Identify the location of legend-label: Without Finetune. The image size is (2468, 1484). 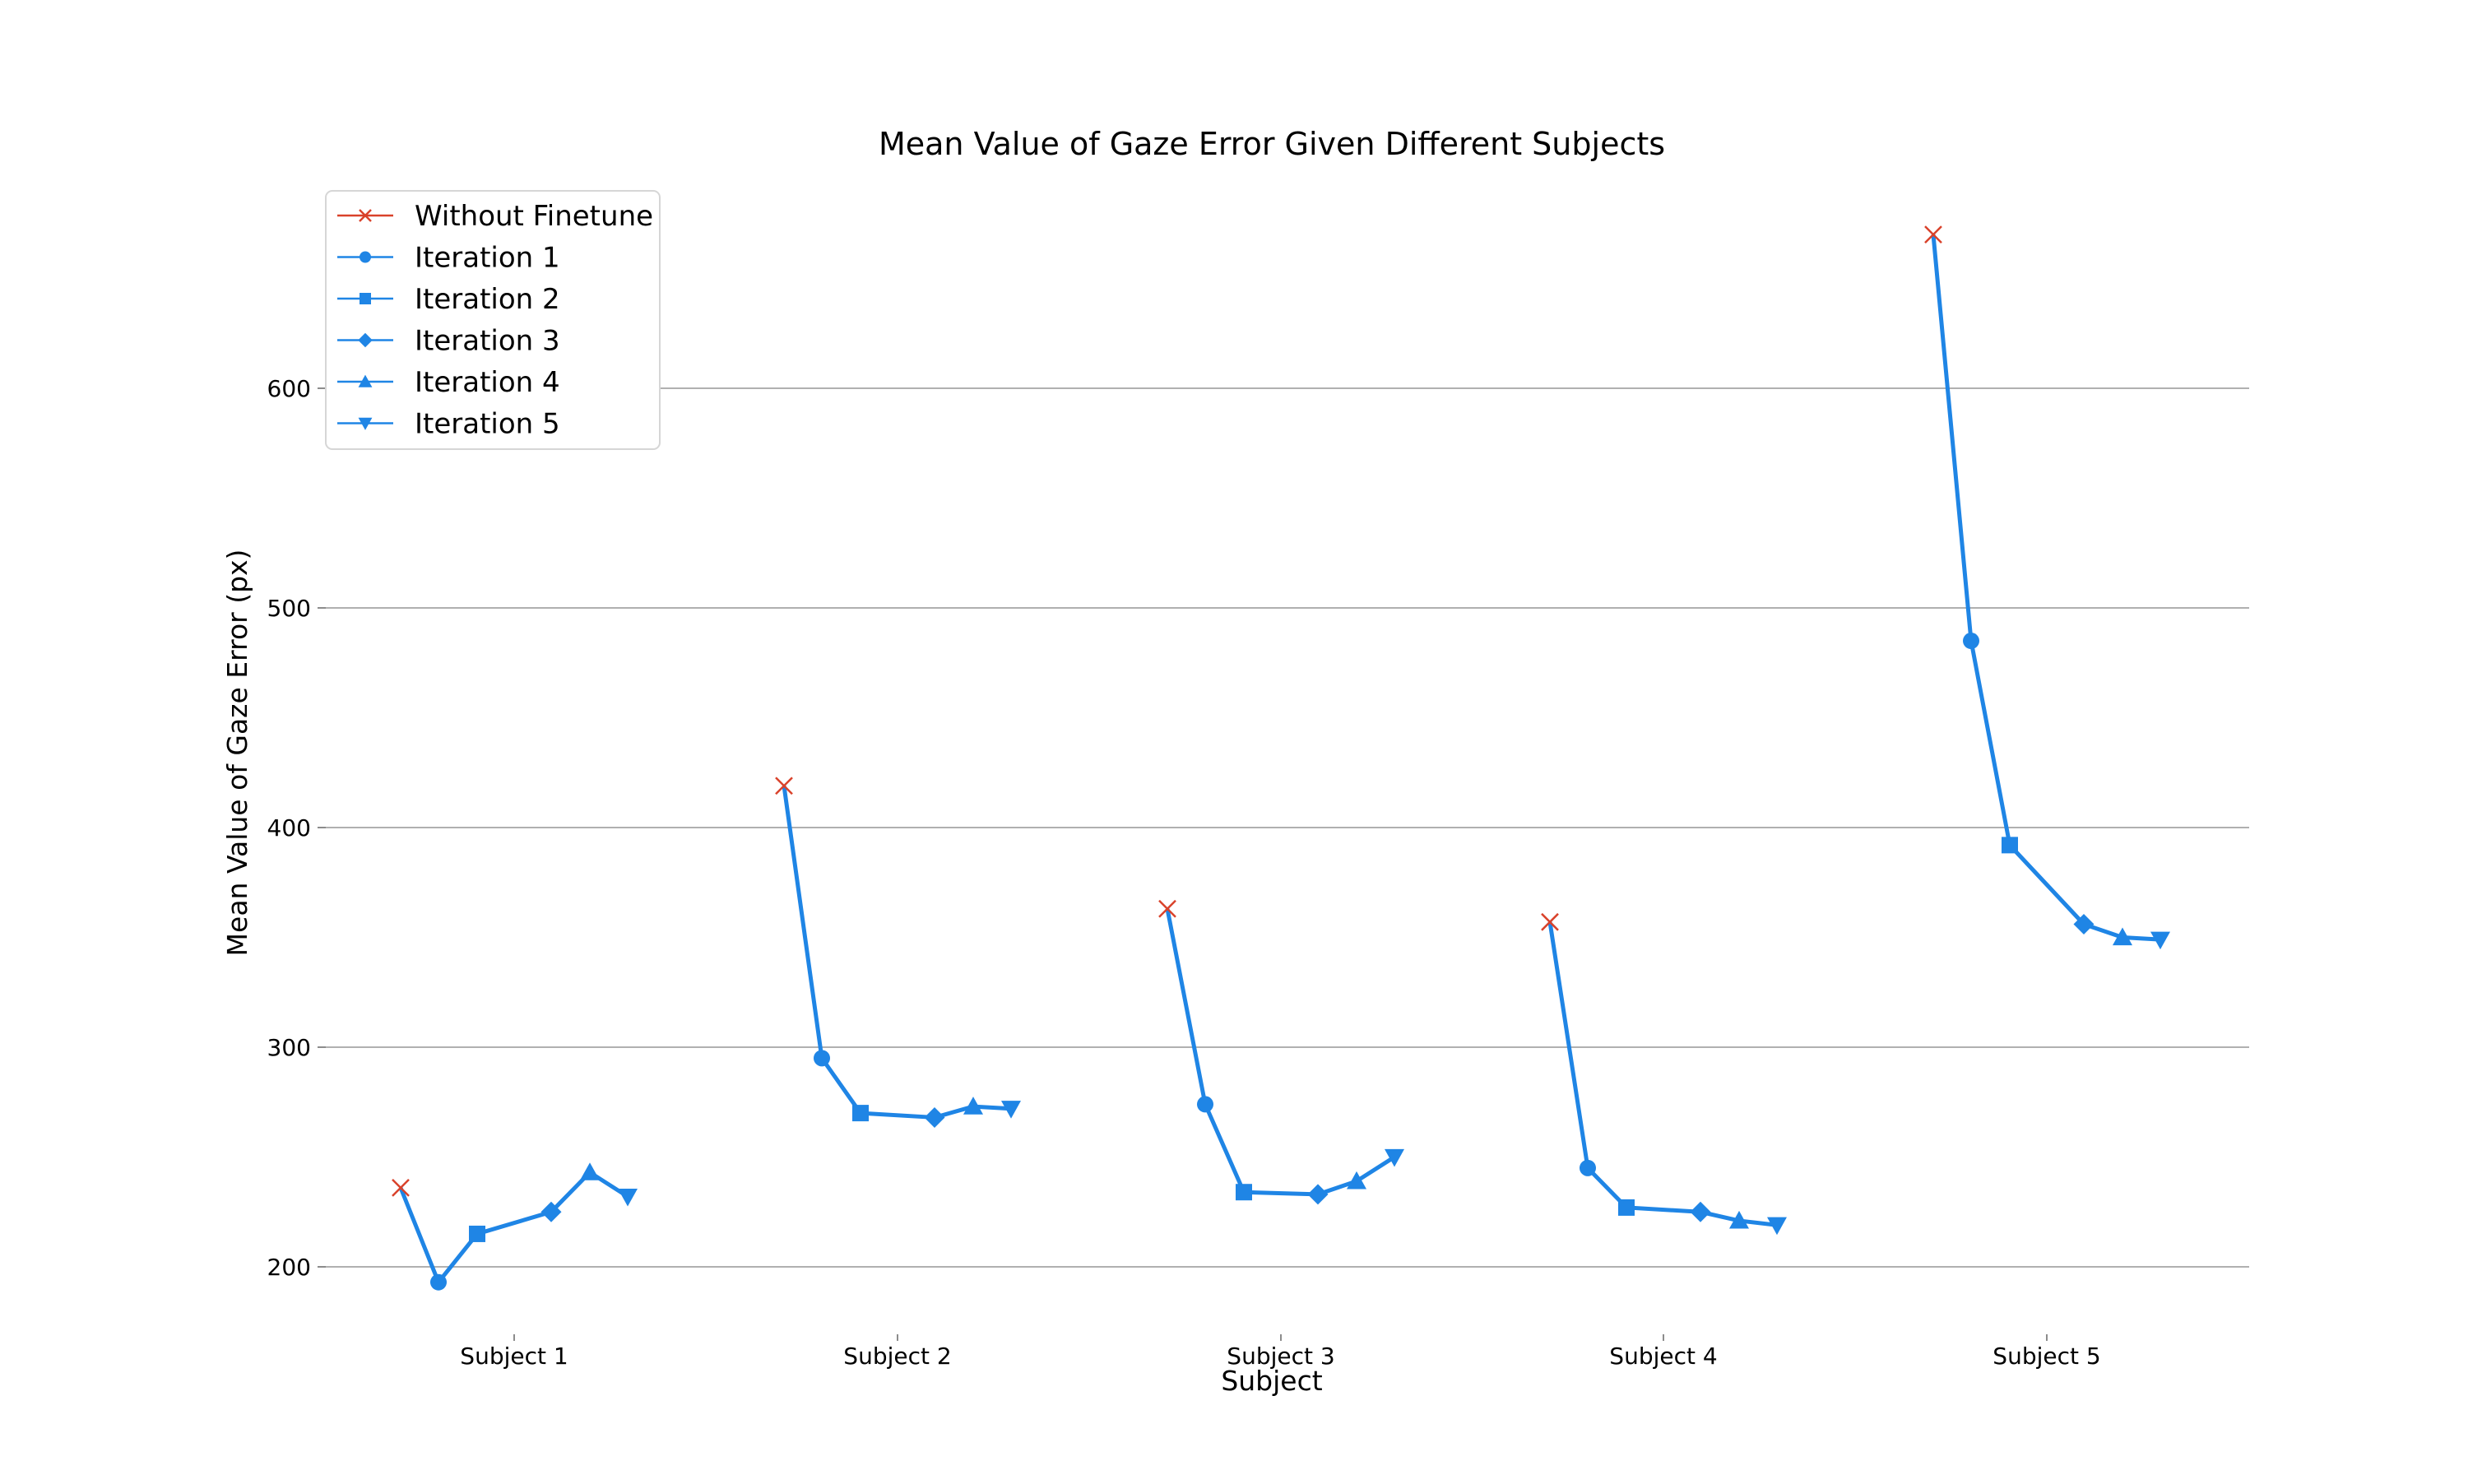
(534, 217).